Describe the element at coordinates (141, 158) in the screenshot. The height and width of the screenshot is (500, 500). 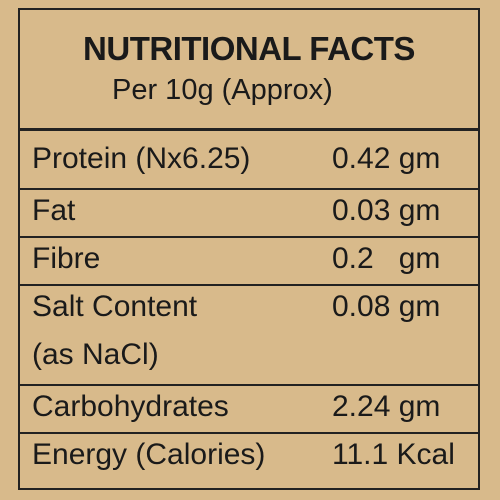
I see `nutrient-label: Protein (Nx6.25)` at that location.